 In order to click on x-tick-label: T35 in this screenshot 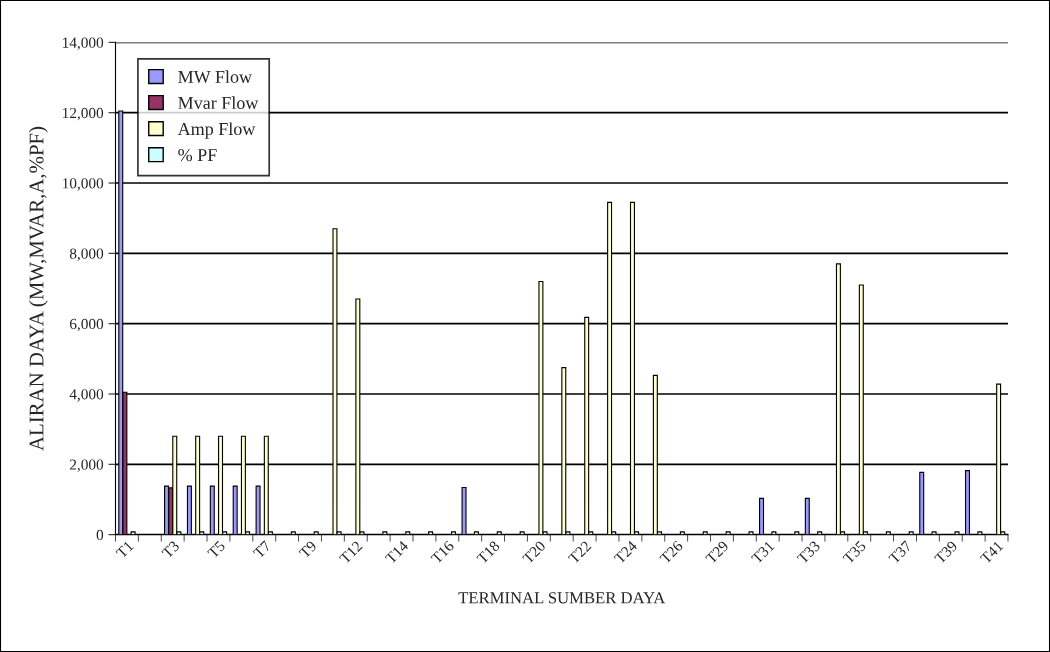, I will do `click(854, 552)`.